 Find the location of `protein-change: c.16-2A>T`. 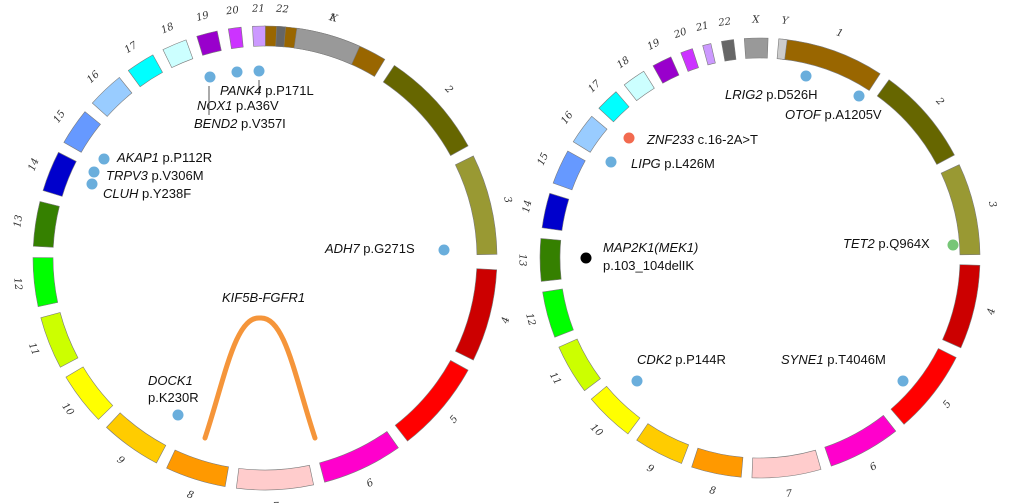

protein-change: c.16-2A>T is located at coordinates (726, 139).